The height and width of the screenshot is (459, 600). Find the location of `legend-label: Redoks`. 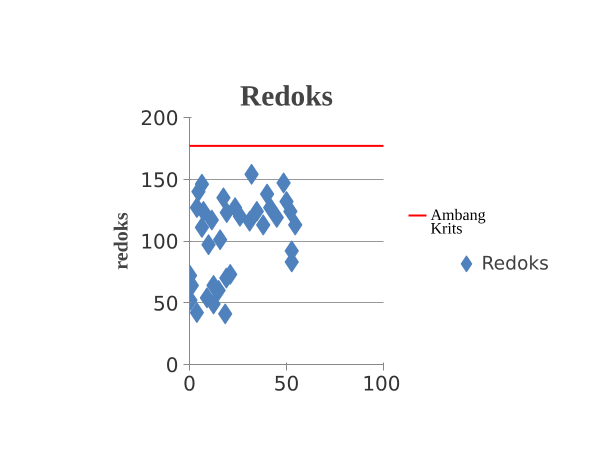

legend-label: Redoks is located at coordinates (515, 263).